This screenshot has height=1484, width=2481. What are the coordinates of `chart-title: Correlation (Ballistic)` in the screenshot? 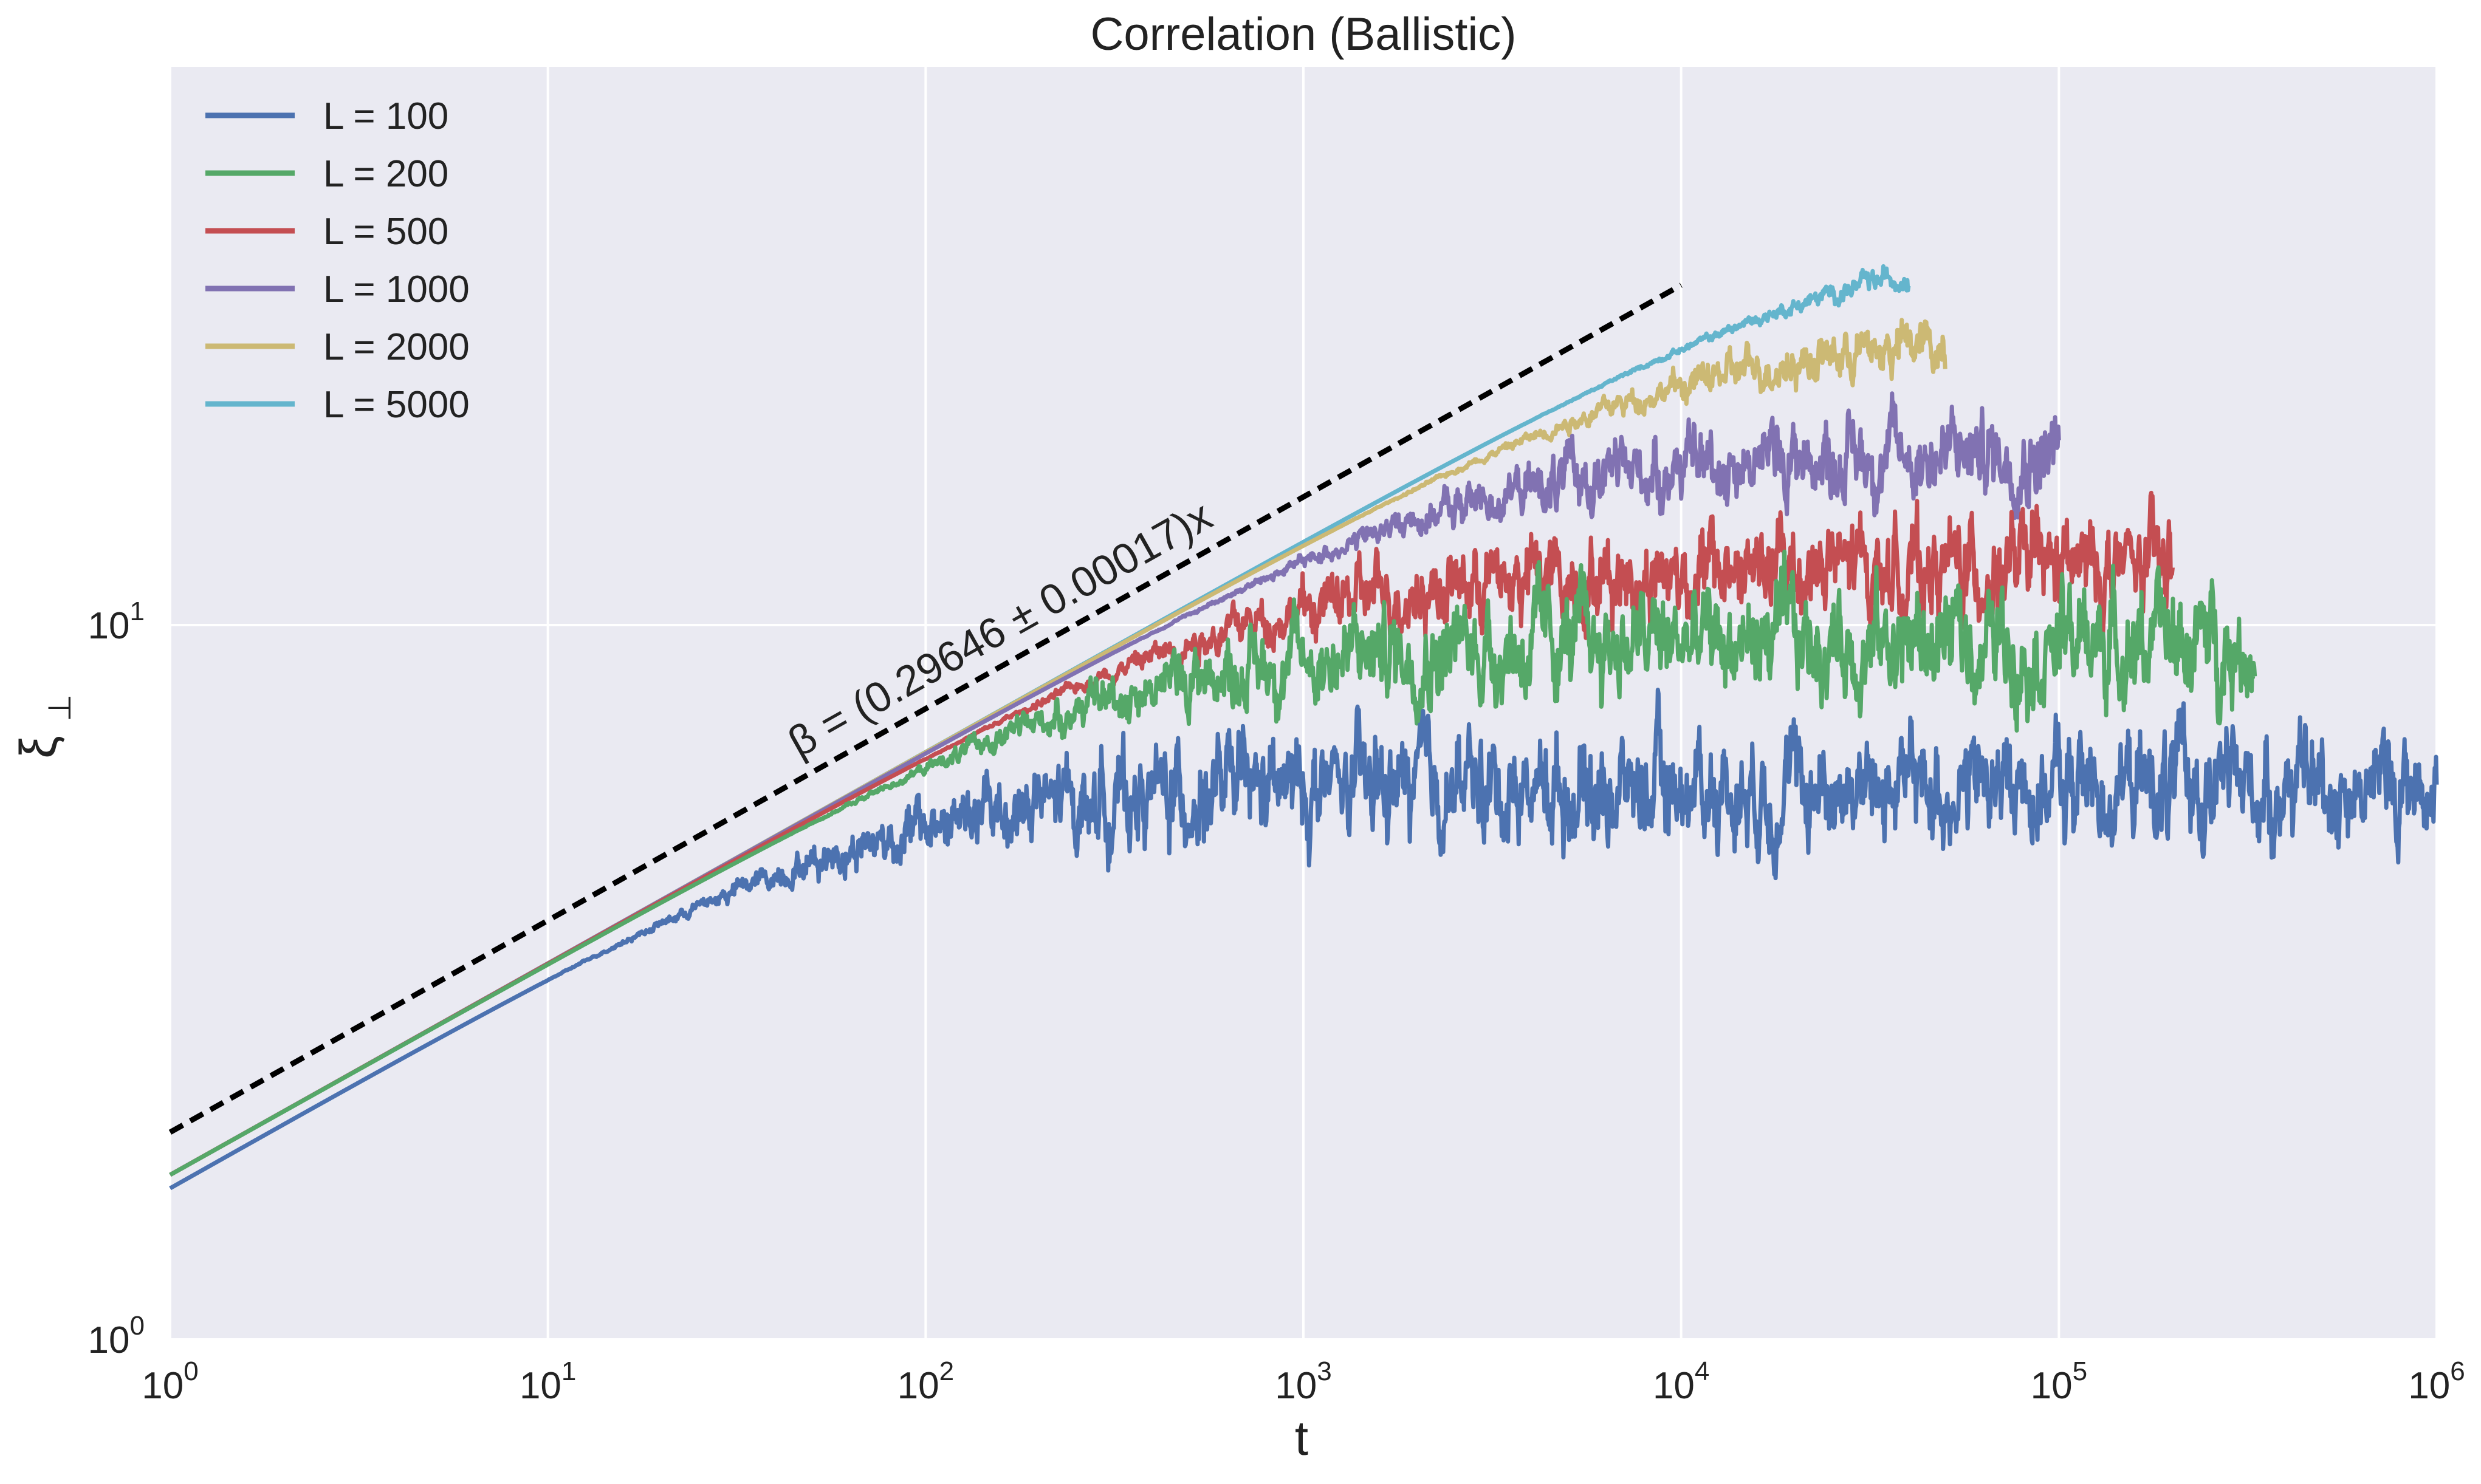 It's located at (1303, 34).